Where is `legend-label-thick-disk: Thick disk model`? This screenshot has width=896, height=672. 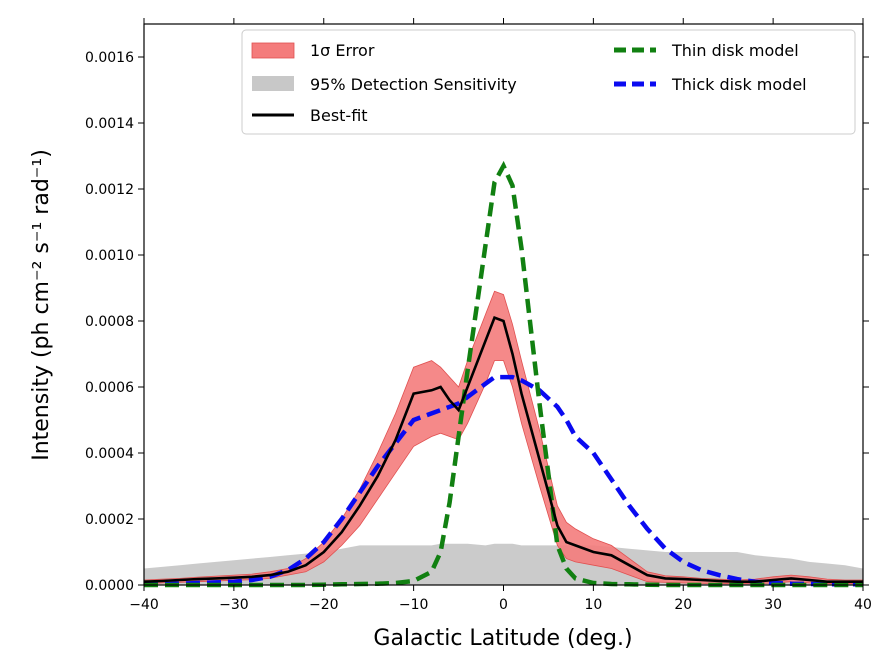 legend-label-thick-disk: Thick disk model is located at coordinates (739, 84).